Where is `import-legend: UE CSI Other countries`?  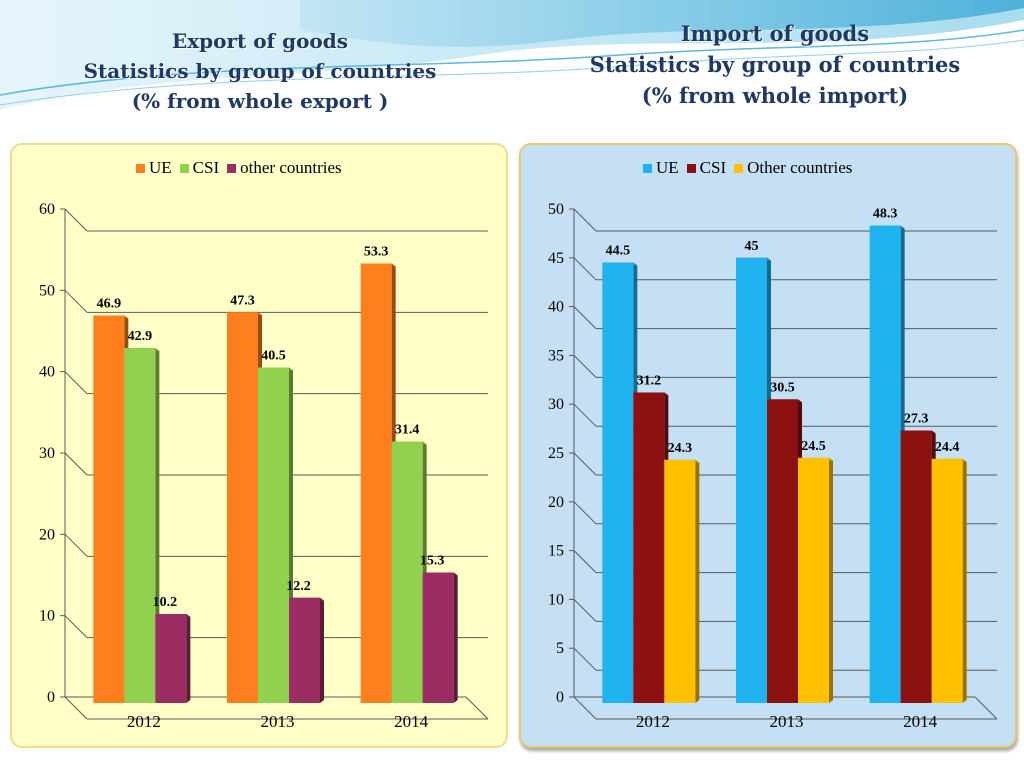
import-legend: UE CSI Other countries is located at coordinates (747, 168).